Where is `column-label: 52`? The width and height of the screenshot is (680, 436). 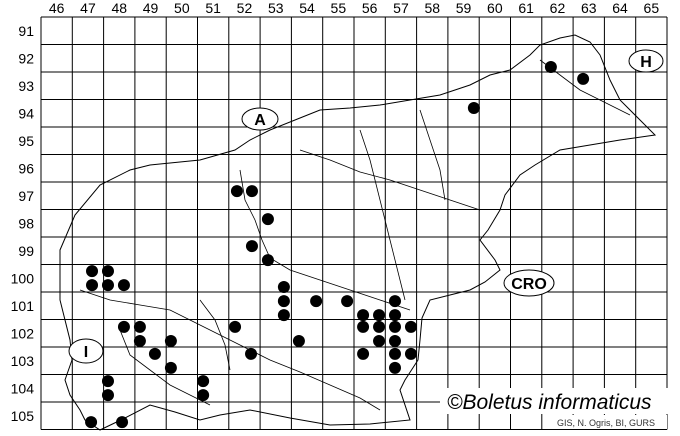
column-label: 52 is located at coordinates (245, 8).